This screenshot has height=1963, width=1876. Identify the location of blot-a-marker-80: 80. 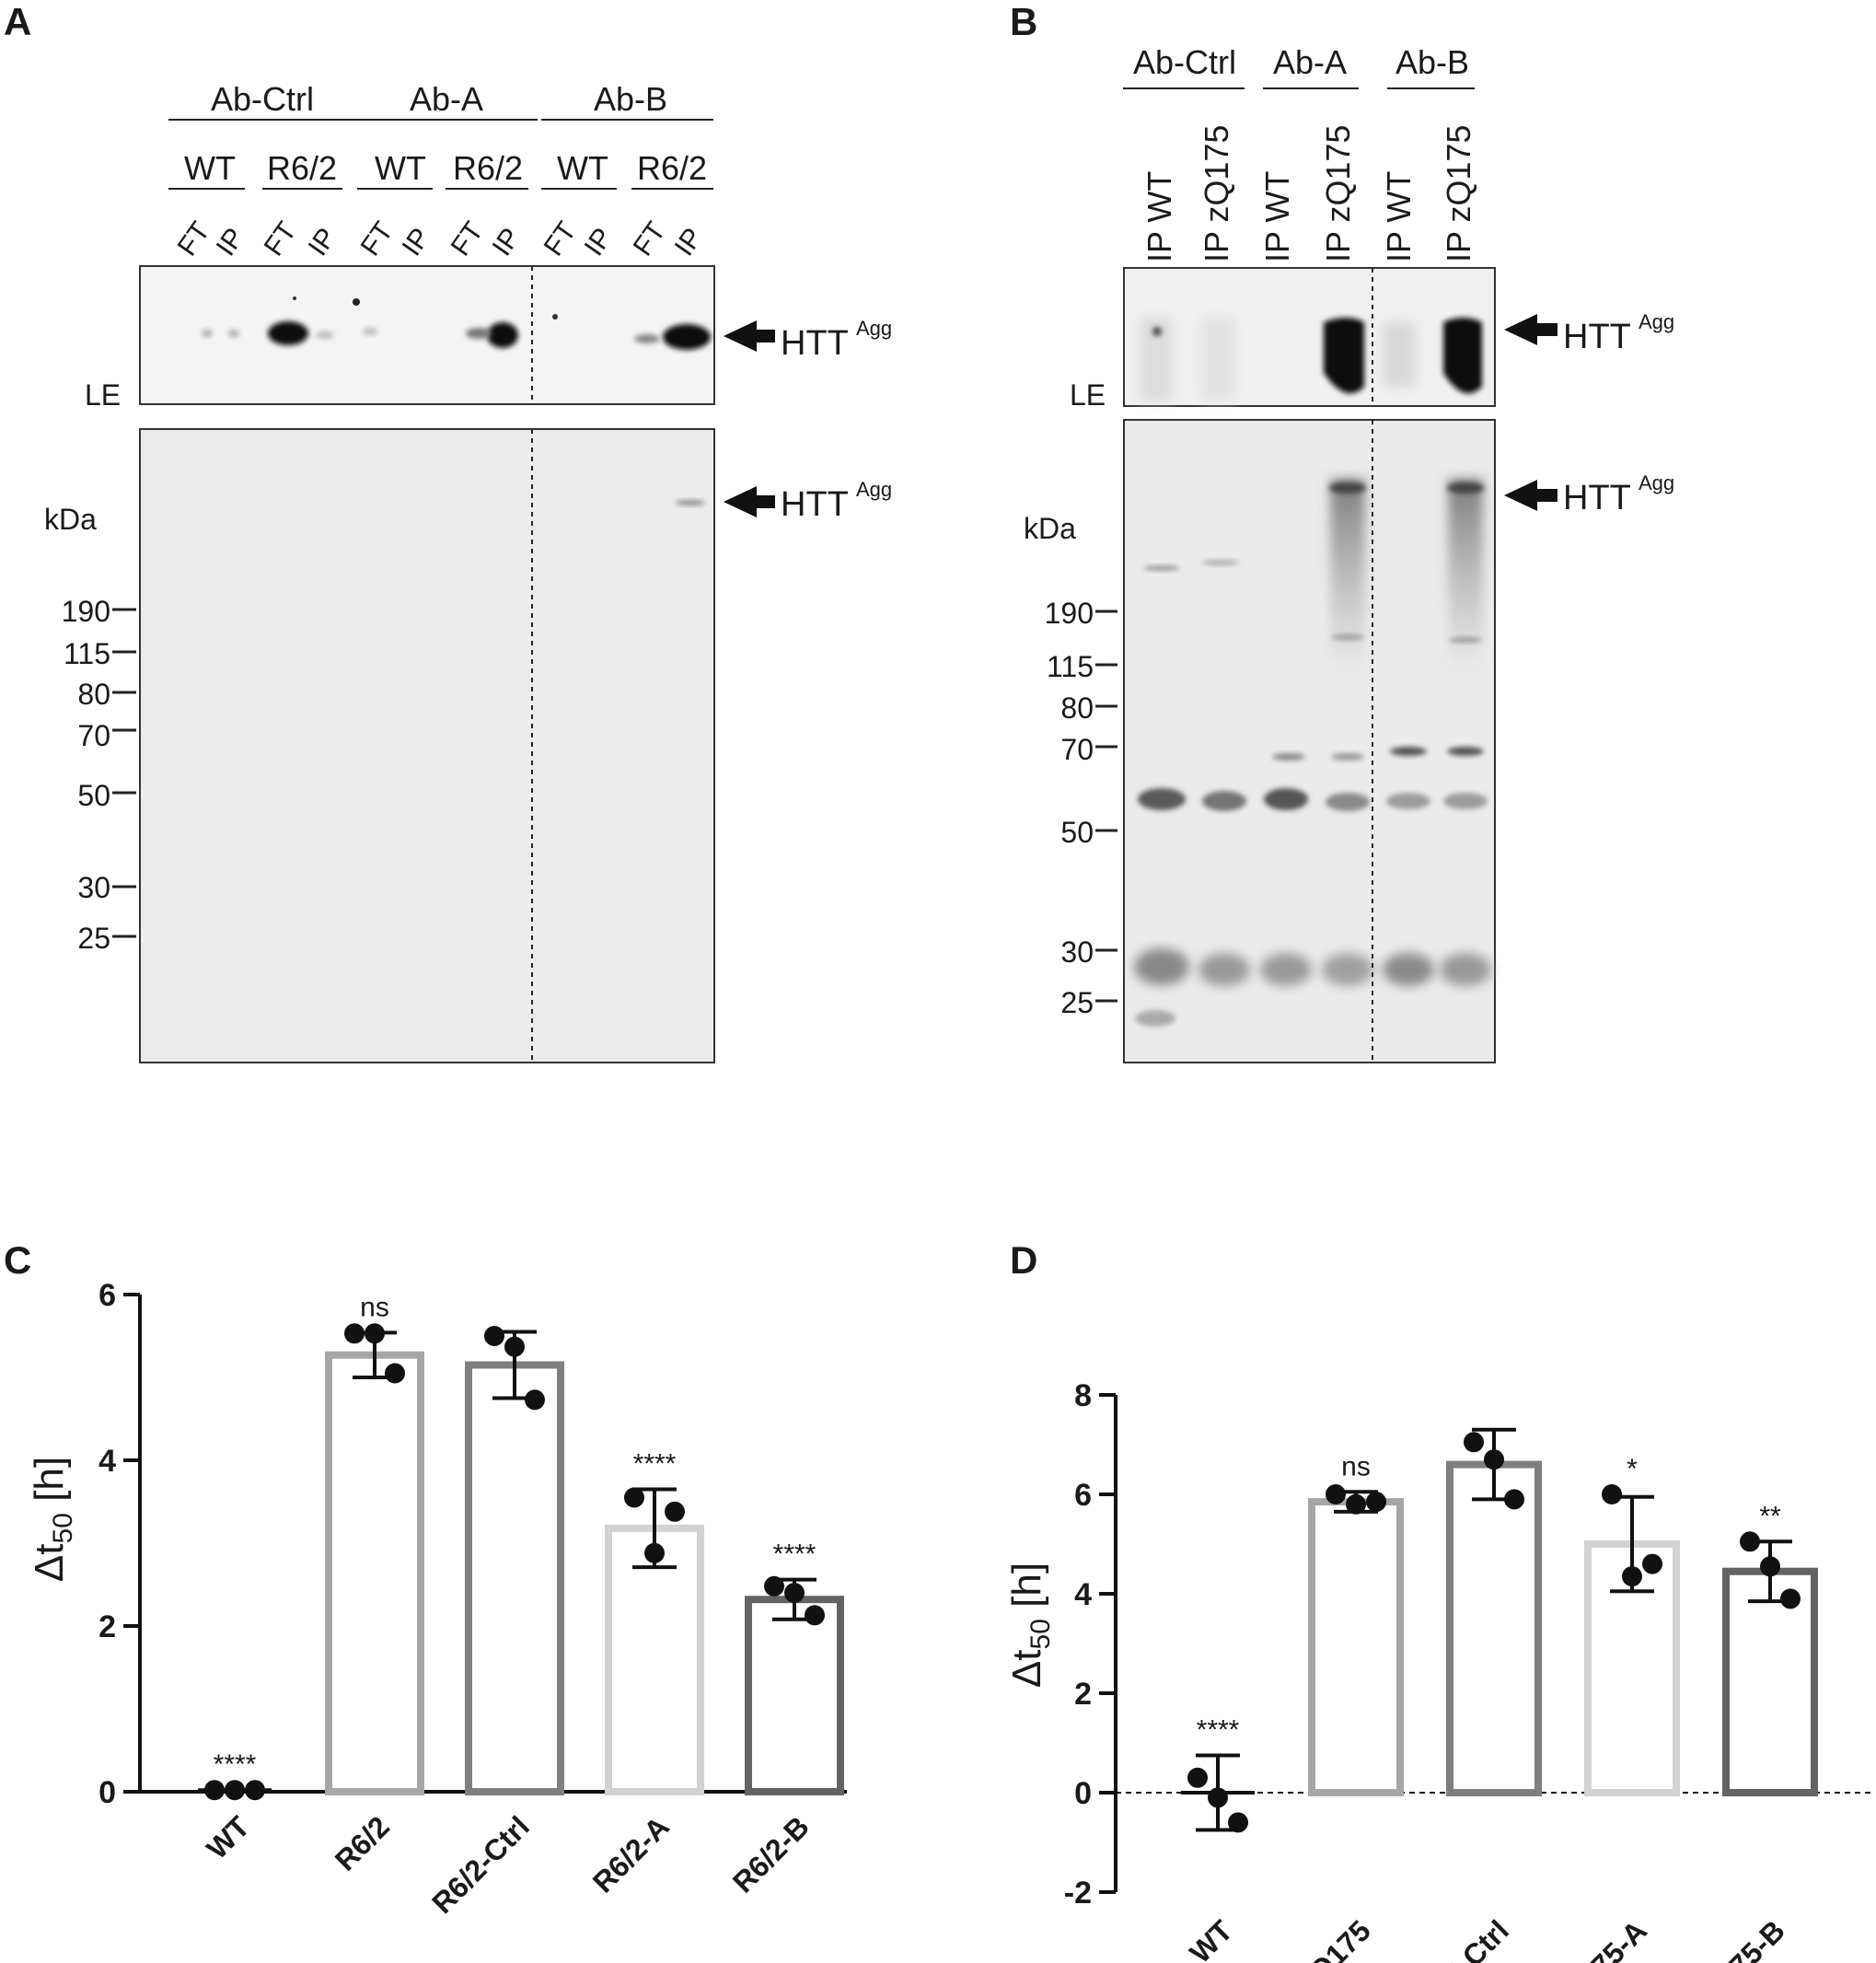
(93, 694).